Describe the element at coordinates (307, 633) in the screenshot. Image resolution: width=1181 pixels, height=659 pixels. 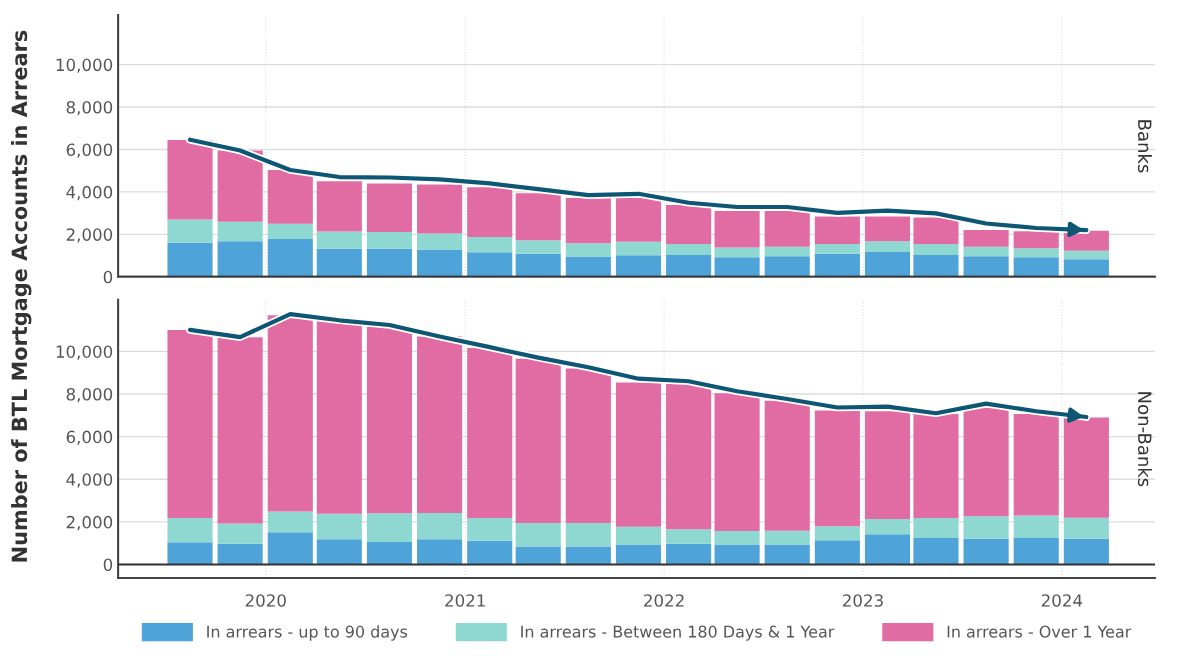
I see `legend-label: In arrears - up to 90 days` at that location.